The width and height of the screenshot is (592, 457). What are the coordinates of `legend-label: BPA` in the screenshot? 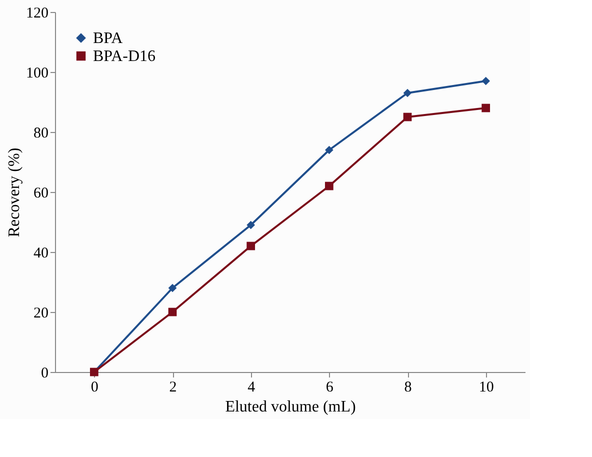 It's located at (108, 38).